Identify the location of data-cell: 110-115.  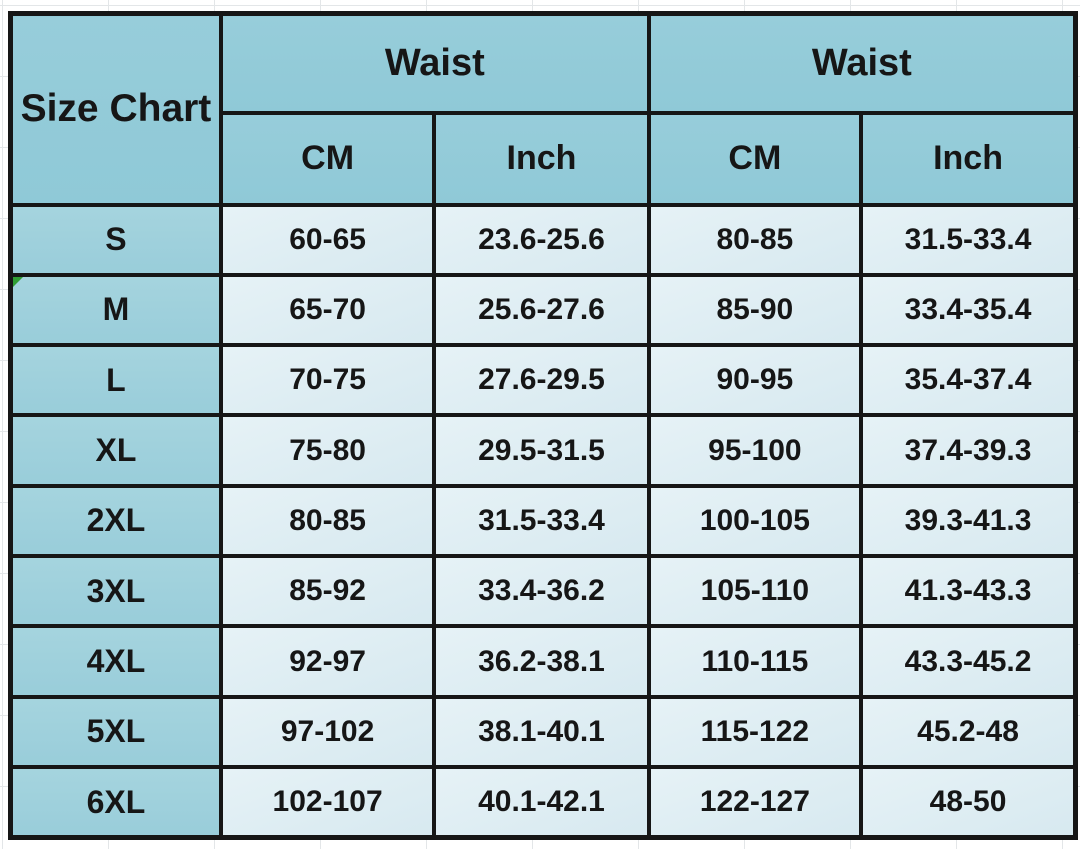
(755, 661).